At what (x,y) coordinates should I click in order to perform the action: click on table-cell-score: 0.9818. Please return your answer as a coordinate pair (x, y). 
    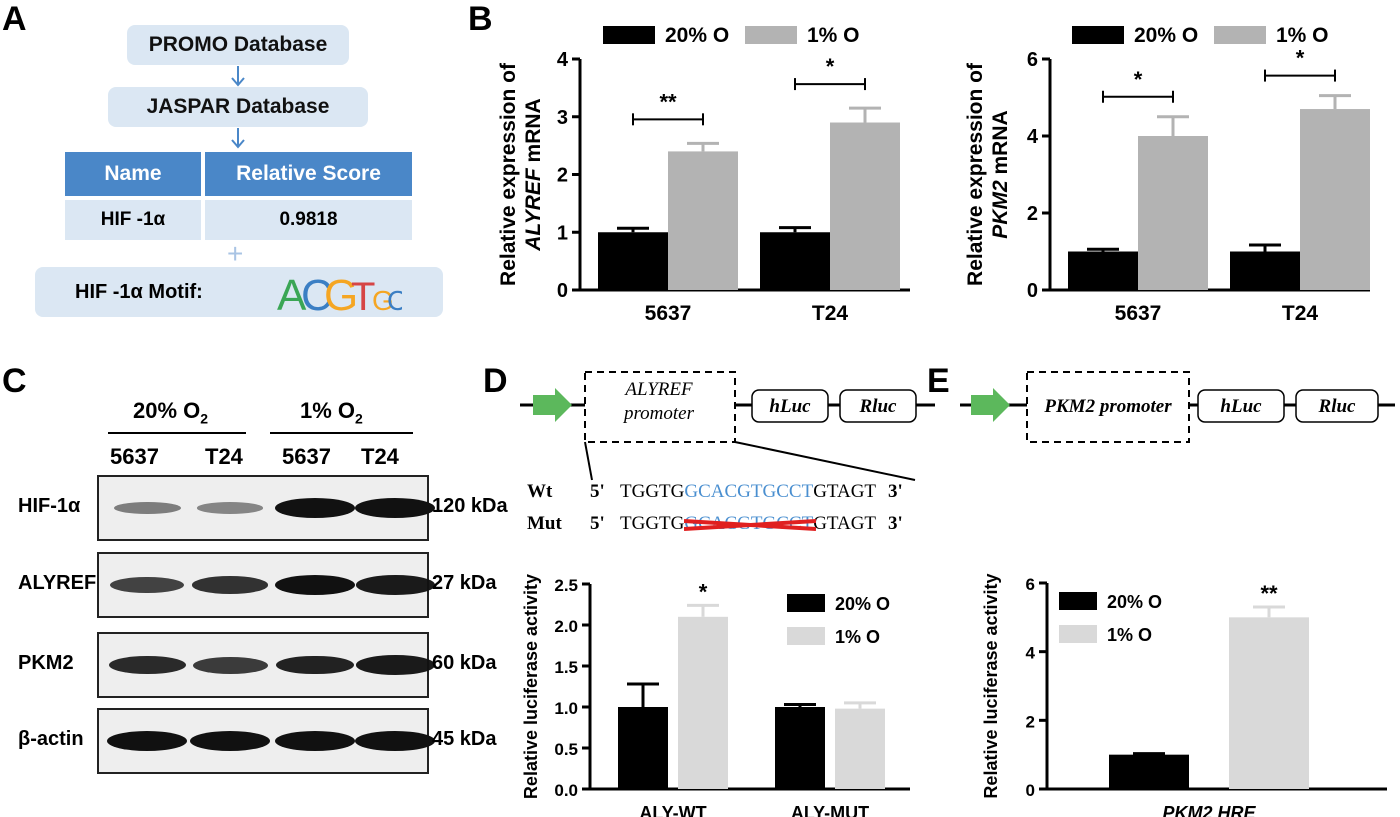
    Looking at the image, I should click on (308, 220).